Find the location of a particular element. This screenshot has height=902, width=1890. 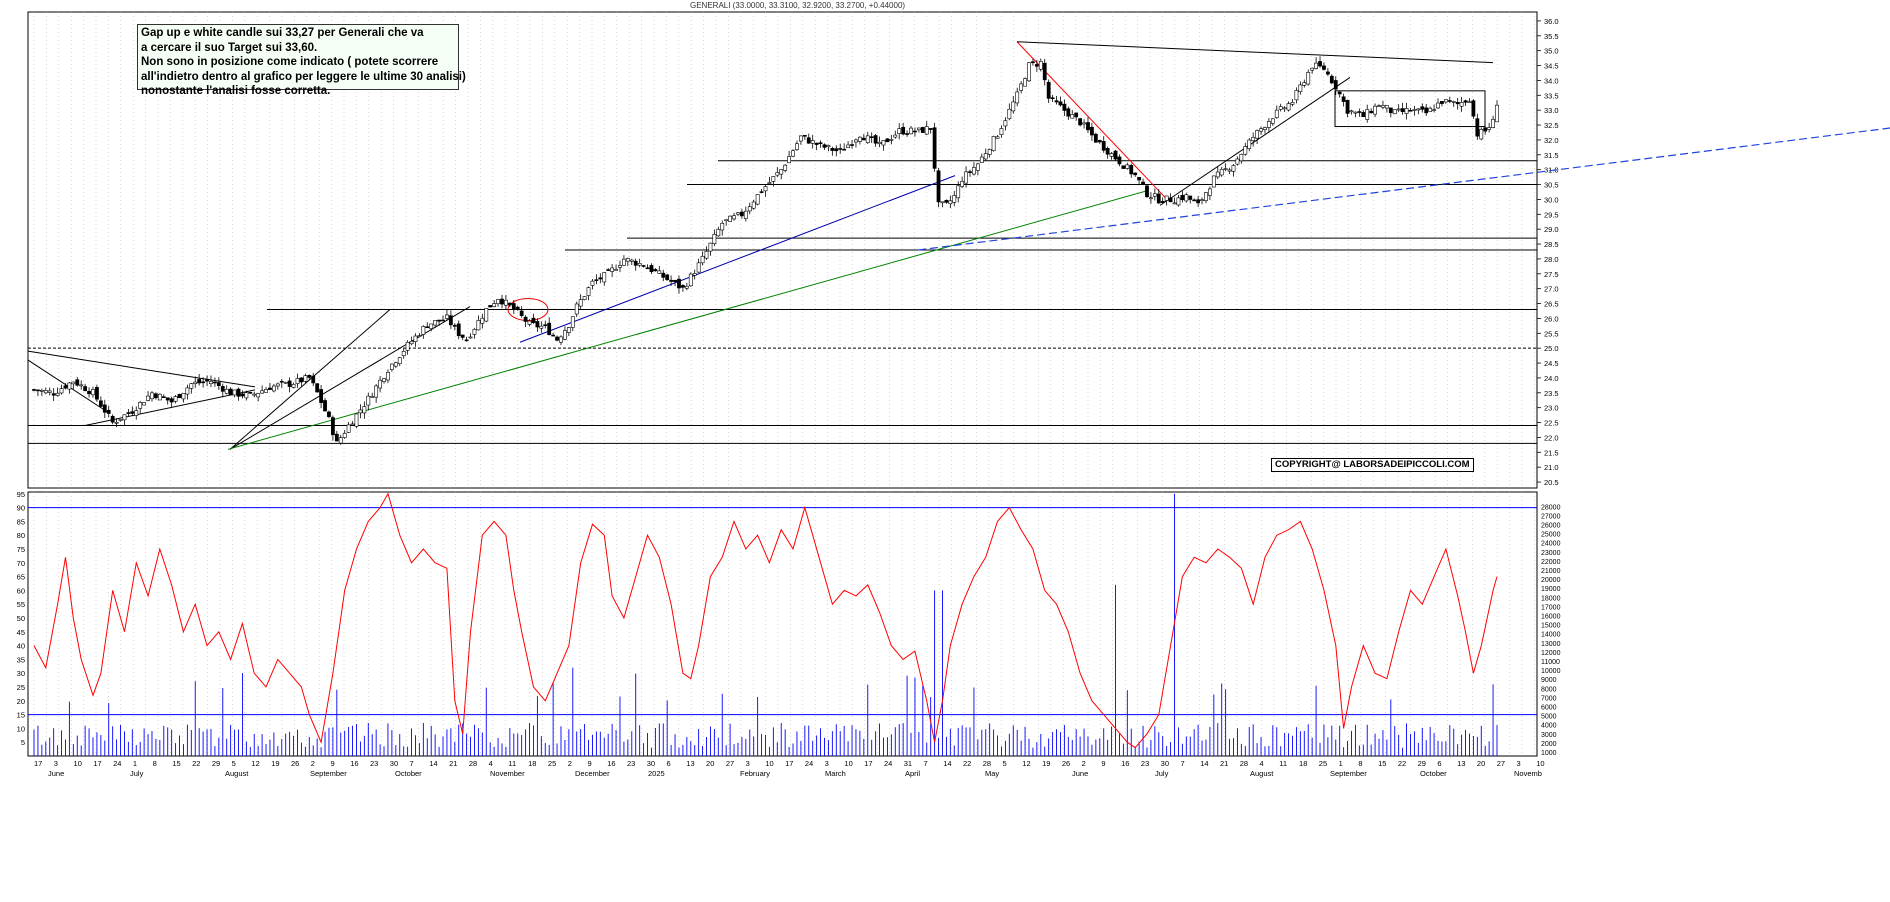

x-day-label: 7 is located at coordinates (412, 763).